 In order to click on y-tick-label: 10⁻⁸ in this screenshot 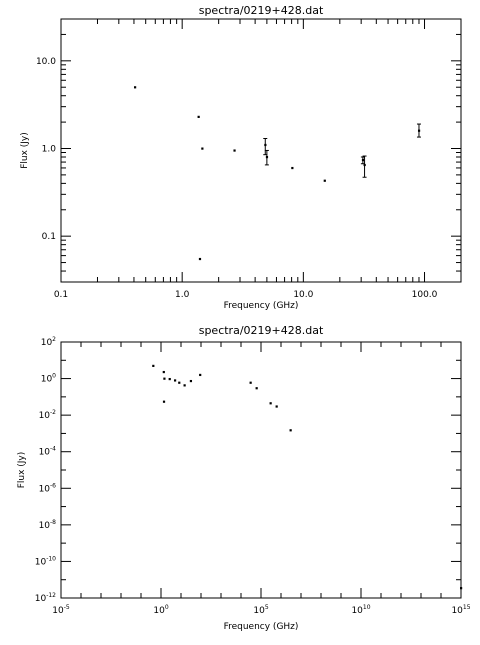, I will do `click(48, 525)`.